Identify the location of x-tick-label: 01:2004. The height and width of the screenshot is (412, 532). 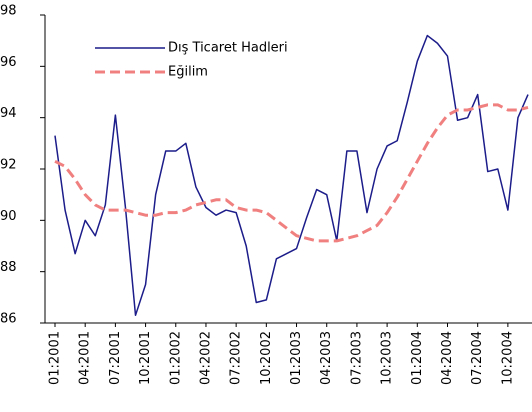
(417, 358).